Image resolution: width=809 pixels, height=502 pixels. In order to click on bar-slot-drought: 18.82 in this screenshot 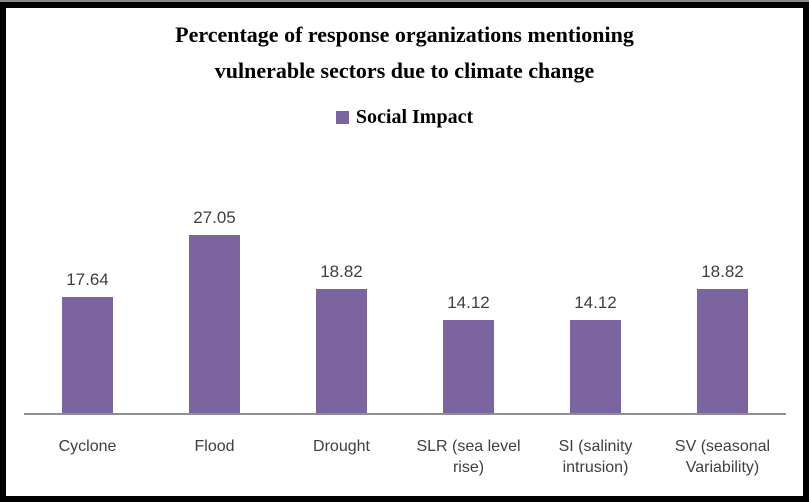, I will do `click(341, 337)`.